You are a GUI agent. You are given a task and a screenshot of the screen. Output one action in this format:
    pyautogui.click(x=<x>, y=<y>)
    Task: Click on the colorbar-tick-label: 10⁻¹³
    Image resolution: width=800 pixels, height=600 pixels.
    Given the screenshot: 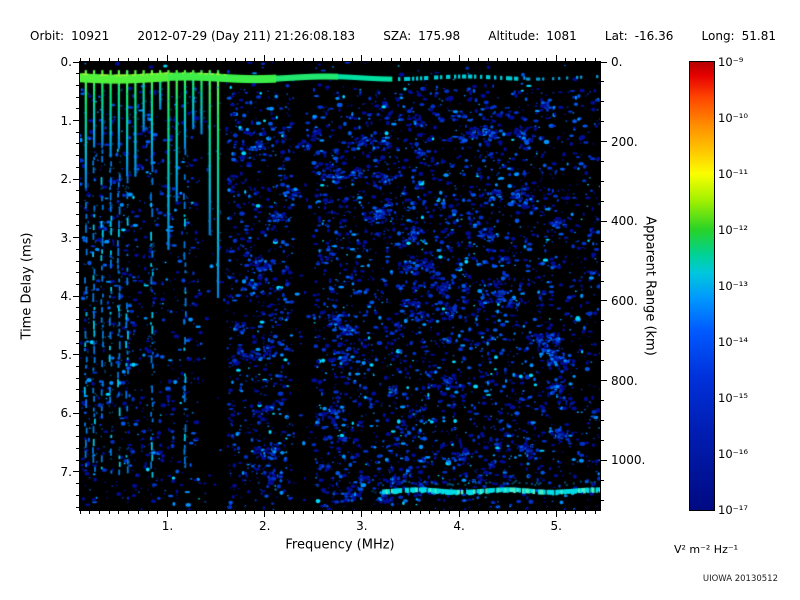 What is the action you would take?
    pyautogui.click(x=733, y=286)
    